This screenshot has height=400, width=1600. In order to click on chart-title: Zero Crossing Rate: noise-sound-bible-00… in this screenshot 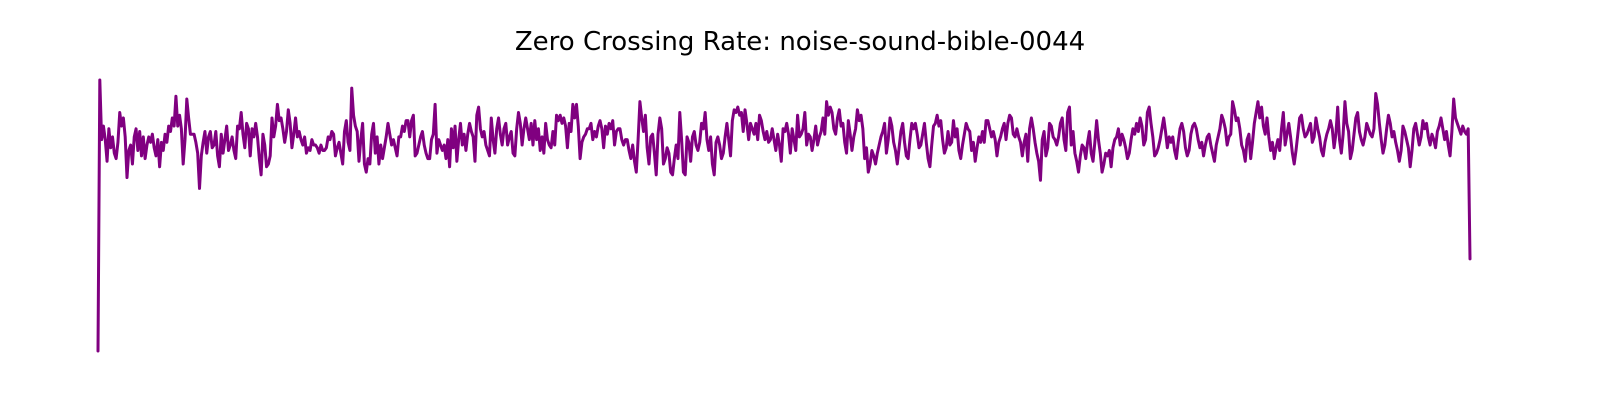, I will do `click(800, 42)`.